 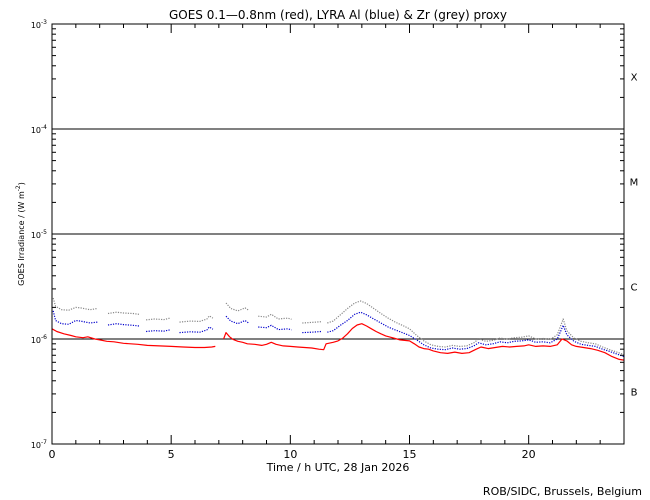 I want to click on flare-class-label-x: X, so click(x=634, y=78).